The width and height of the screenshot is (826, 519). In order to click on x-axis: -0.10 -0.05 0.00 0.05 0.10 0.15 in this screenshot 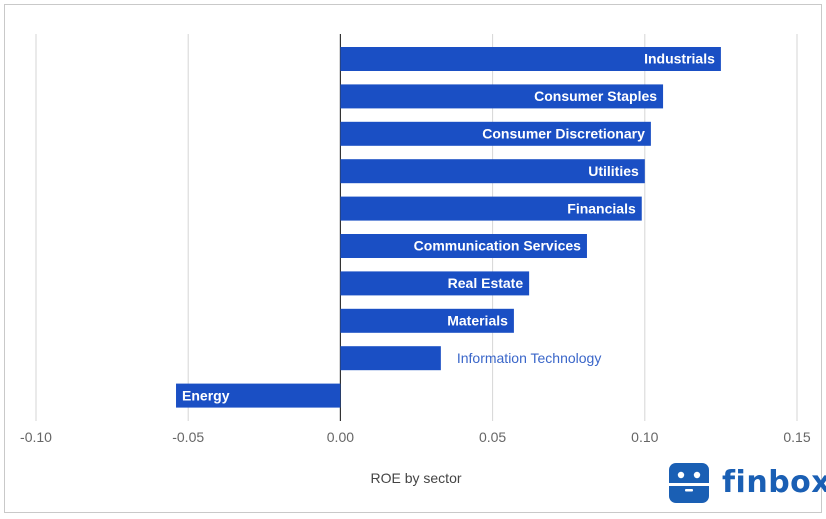, I will do `click(415, 437)`.